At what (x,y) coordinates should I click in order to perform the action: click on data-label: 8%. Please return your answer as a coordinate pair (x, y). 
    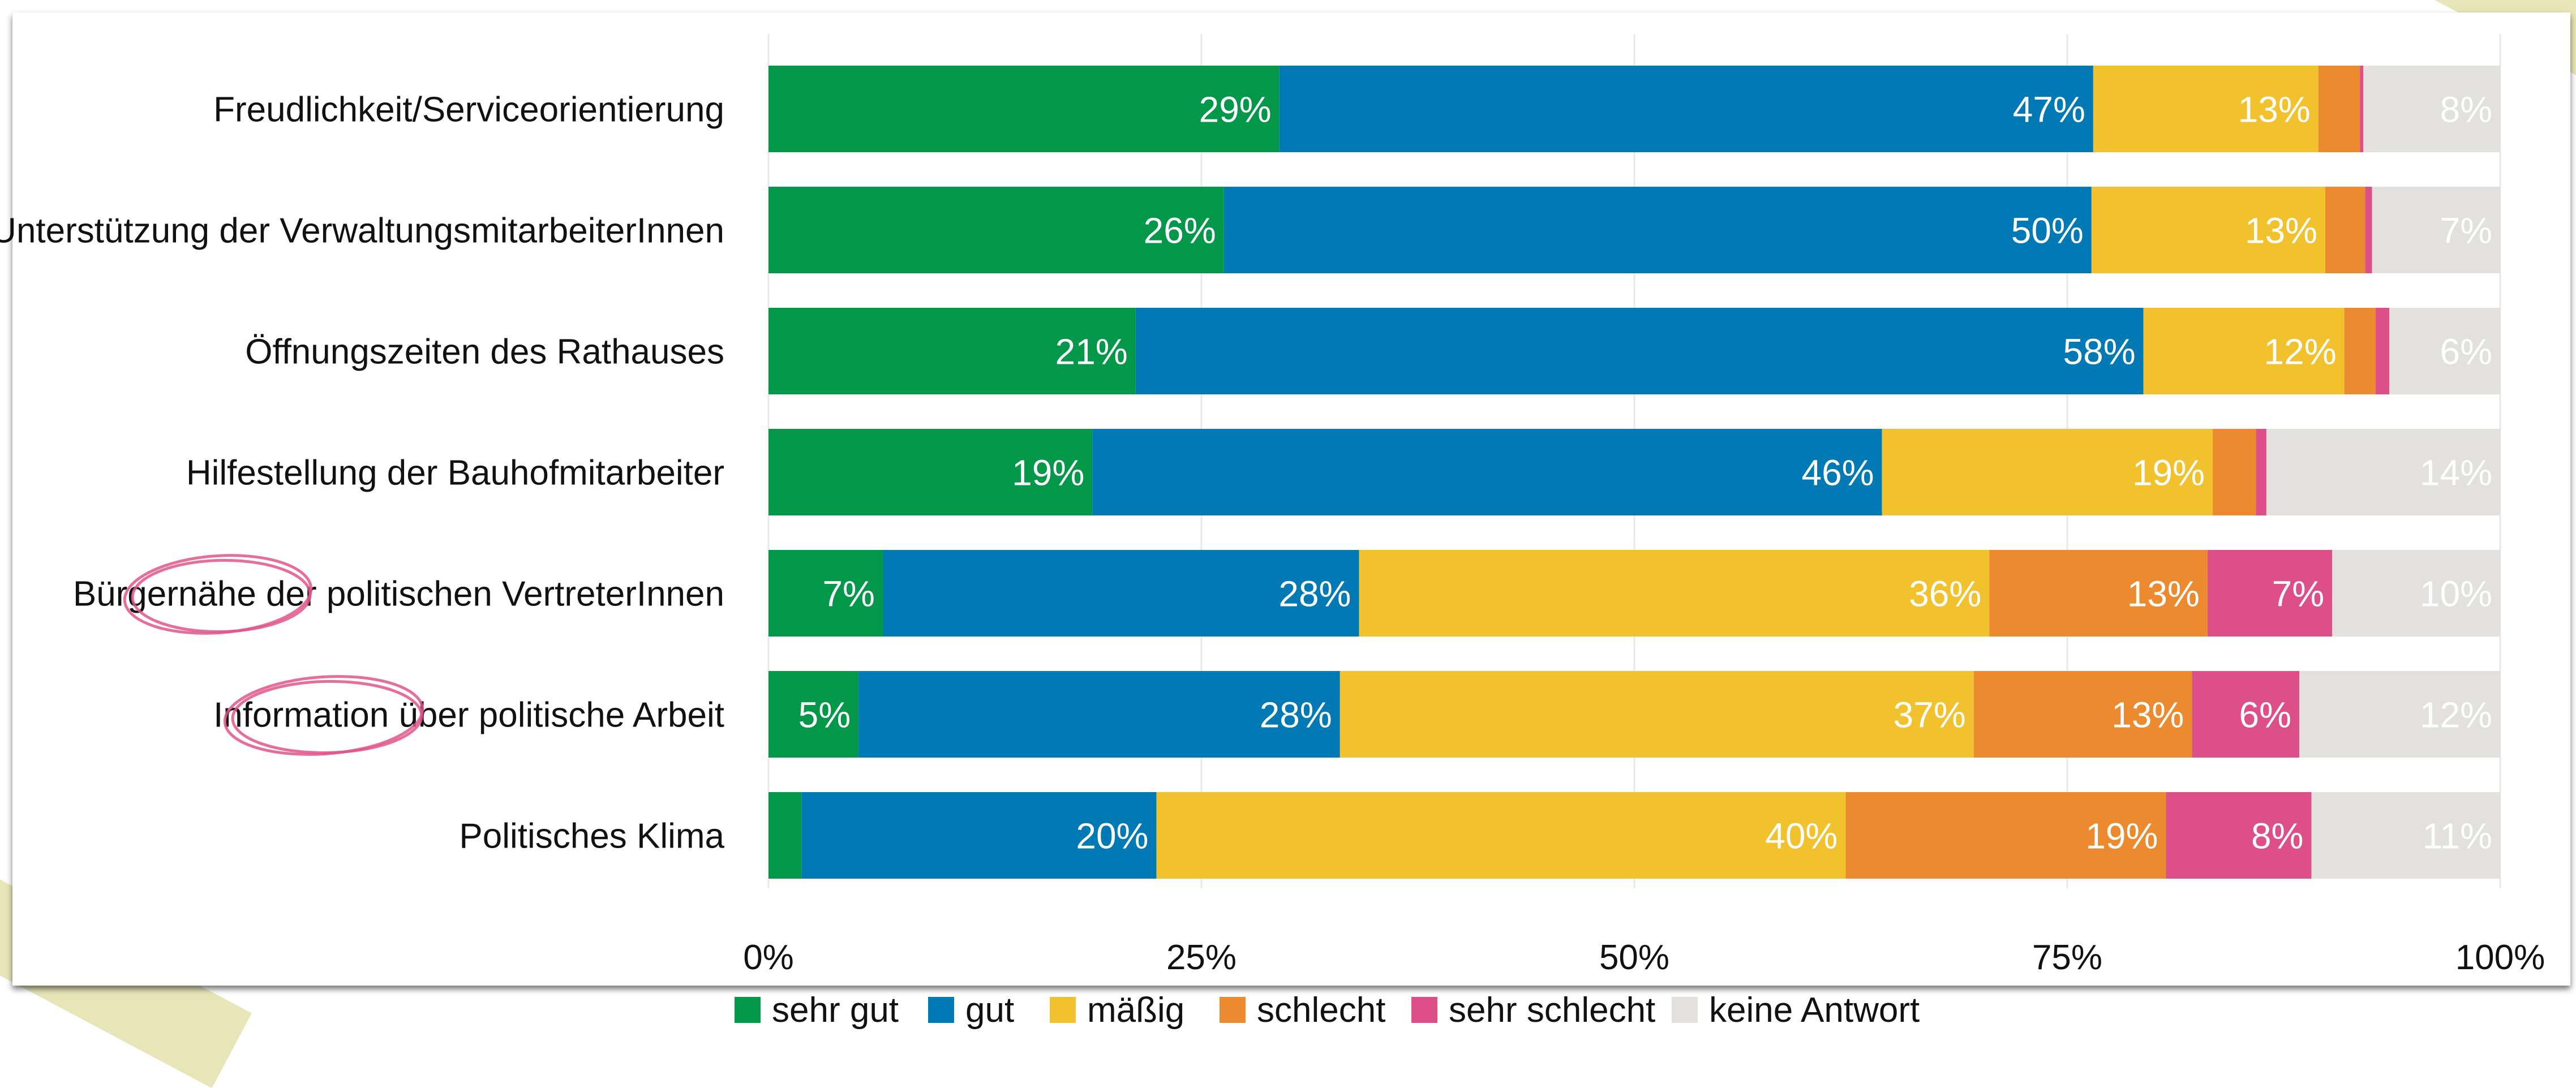
    Looking at the image, I should click on (2466, 109).